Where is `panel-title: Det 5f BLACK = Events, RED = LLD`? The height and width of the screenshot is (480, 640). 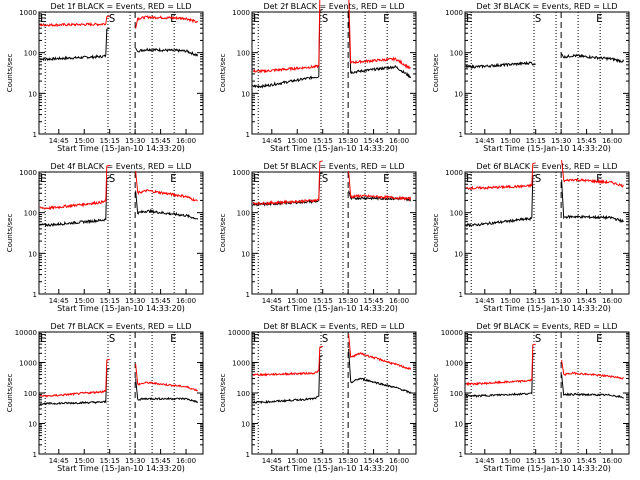 panel-title: Det 5f BLACK = Events, RED = LLD is located at coordinates (333, 166).